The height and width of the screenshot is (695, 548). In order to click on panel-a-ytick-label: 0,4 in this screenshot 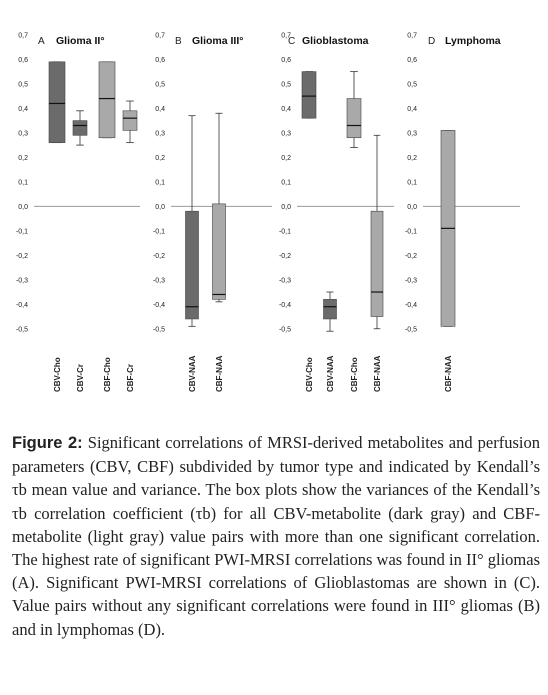, I will do `click(23, 109)`.